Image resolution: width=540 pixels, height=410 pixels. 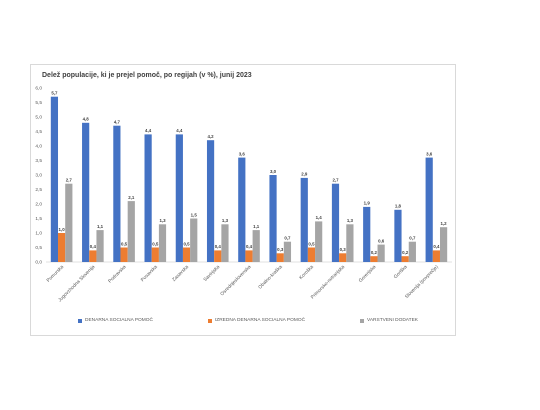 What do you see at coordinates (273, 171) in the screenshot?
I see `data-label: 3,0` at bounding box center [273, 171].